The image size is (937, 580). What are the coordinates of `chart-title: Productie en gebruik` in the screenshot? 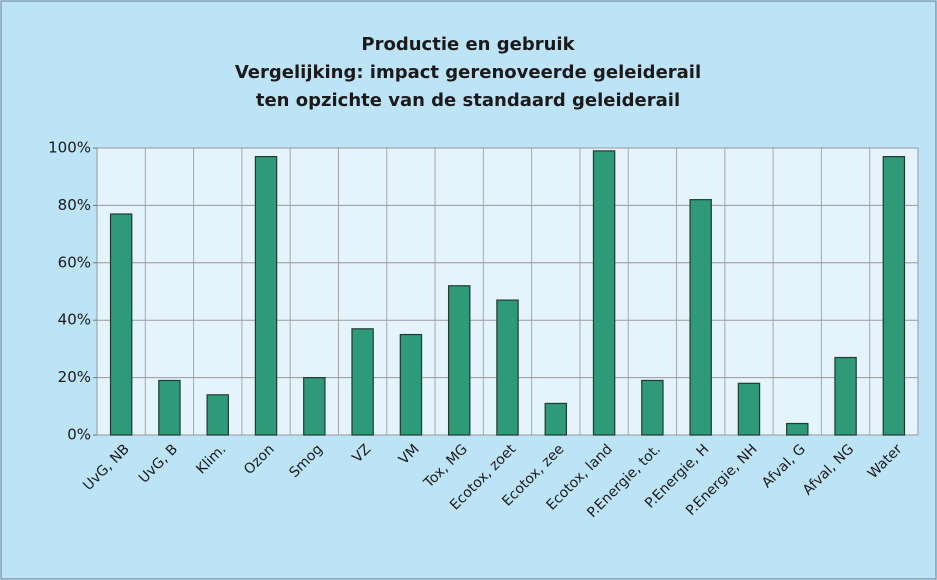 It's located at (468, 44).